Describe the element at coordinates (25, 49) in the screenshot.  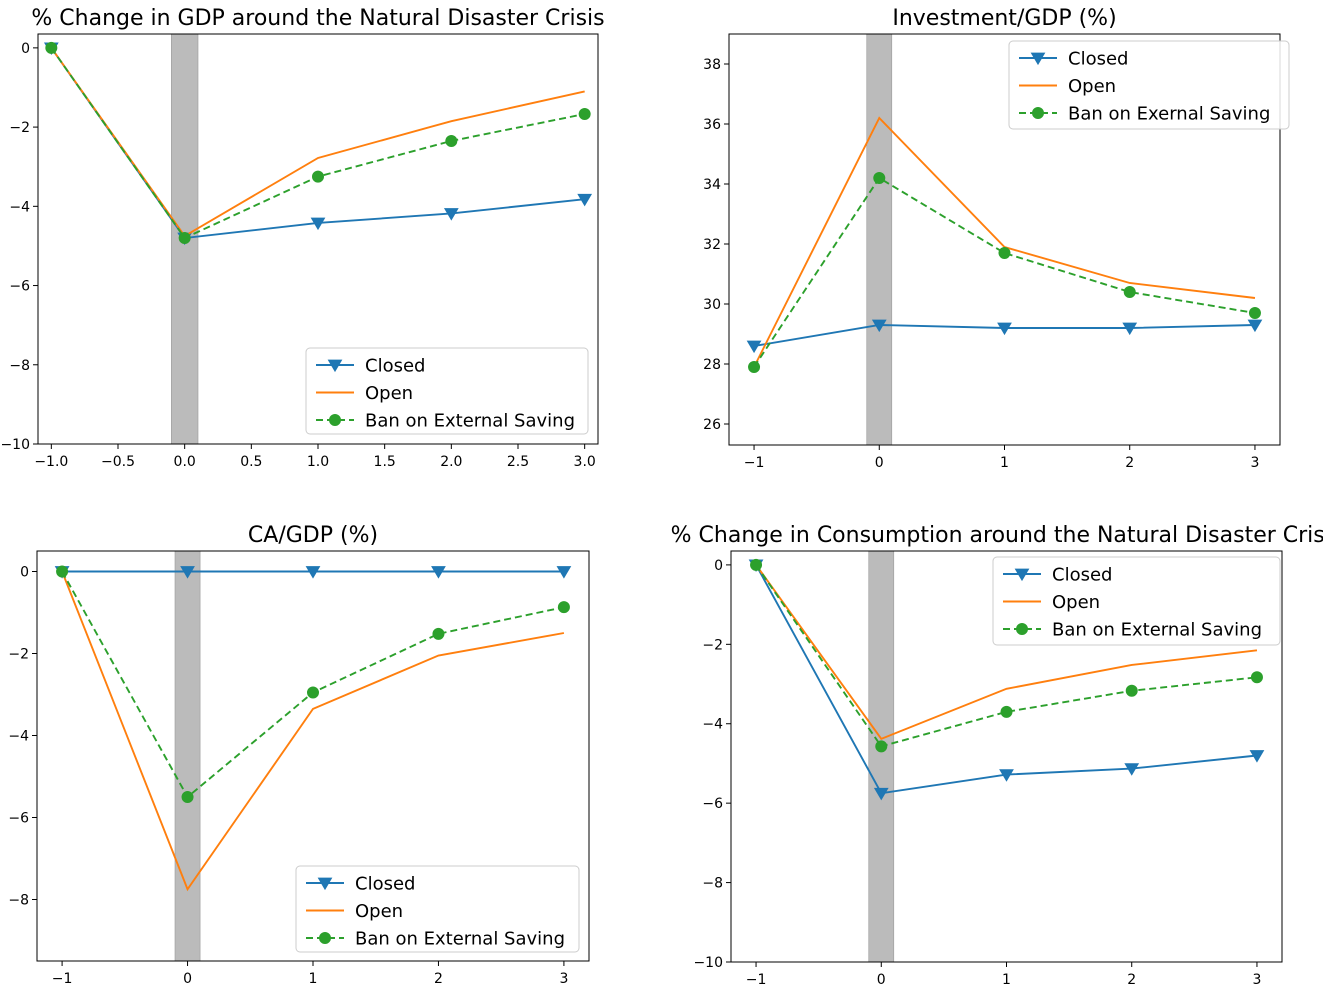
I see `y-tick-label: 0` at that location.